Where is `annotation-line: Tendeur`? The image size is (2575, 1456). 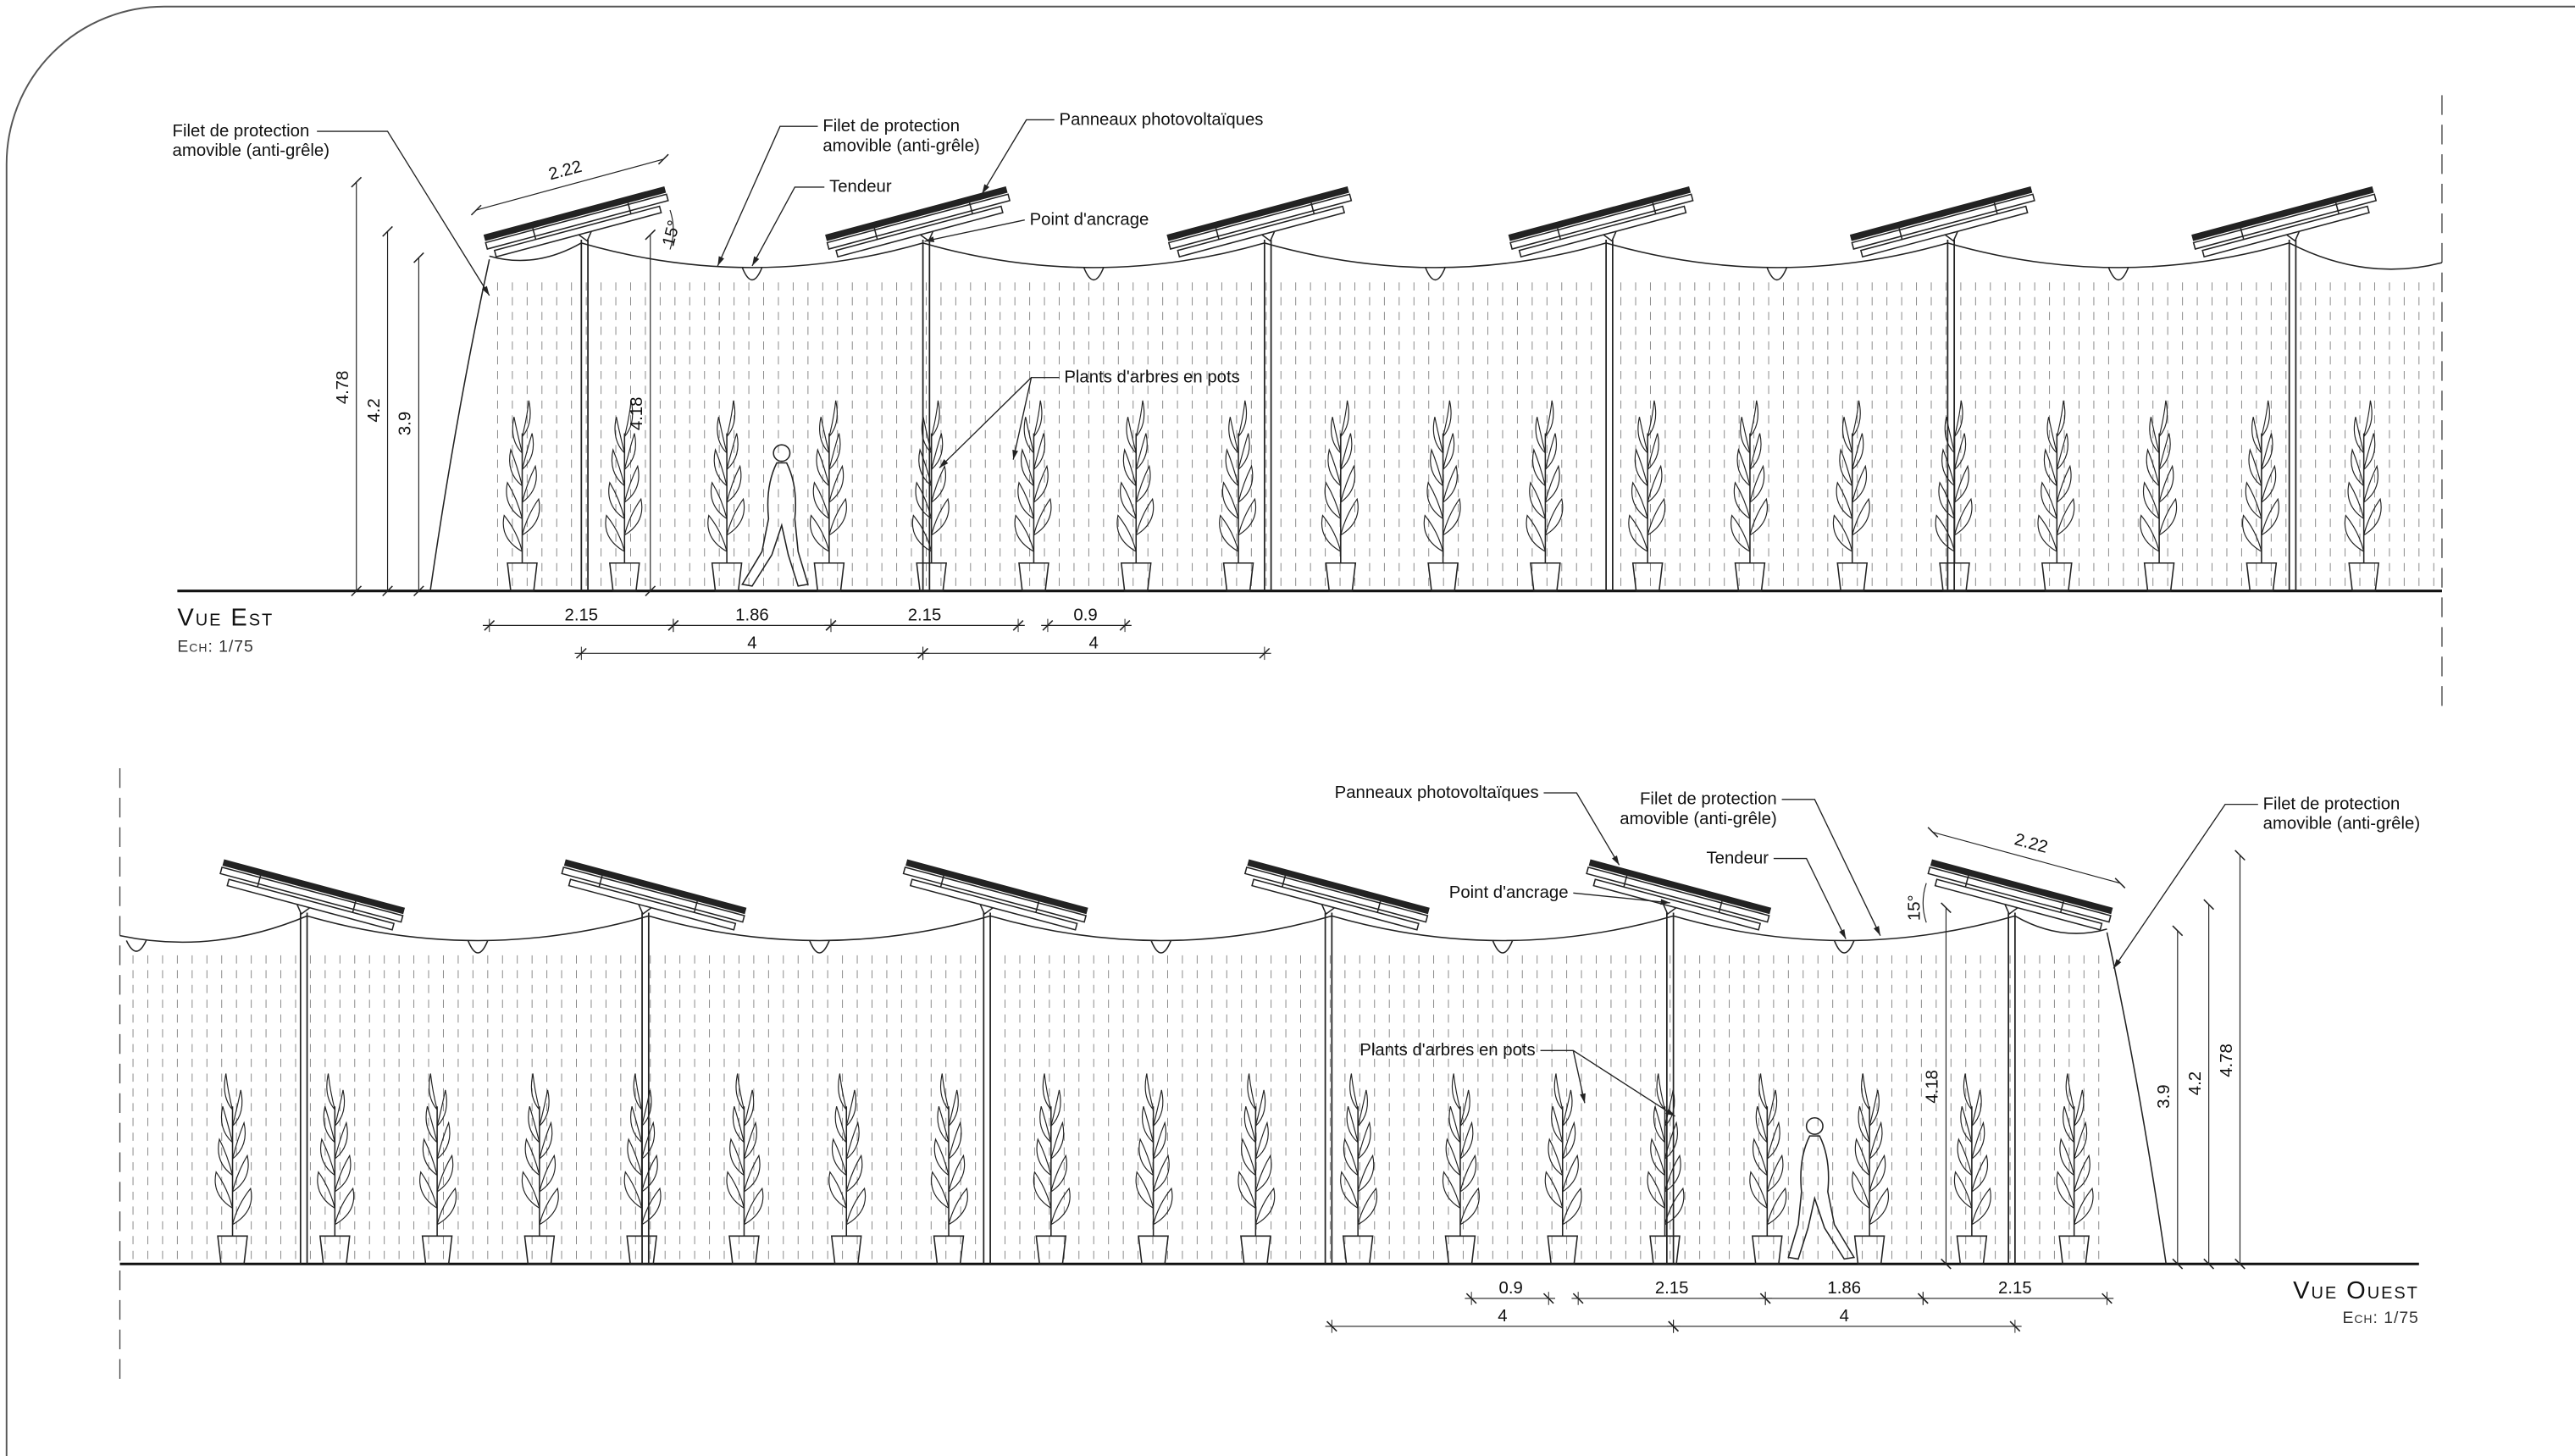 annotation-line: Tendeur is located at coordinates (1738, 858).